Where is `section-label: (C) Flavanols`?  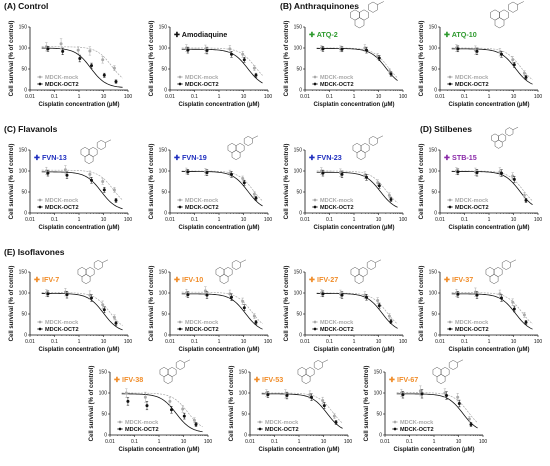 section-label: (C) Flavanols is located at coordinates (31, 129).